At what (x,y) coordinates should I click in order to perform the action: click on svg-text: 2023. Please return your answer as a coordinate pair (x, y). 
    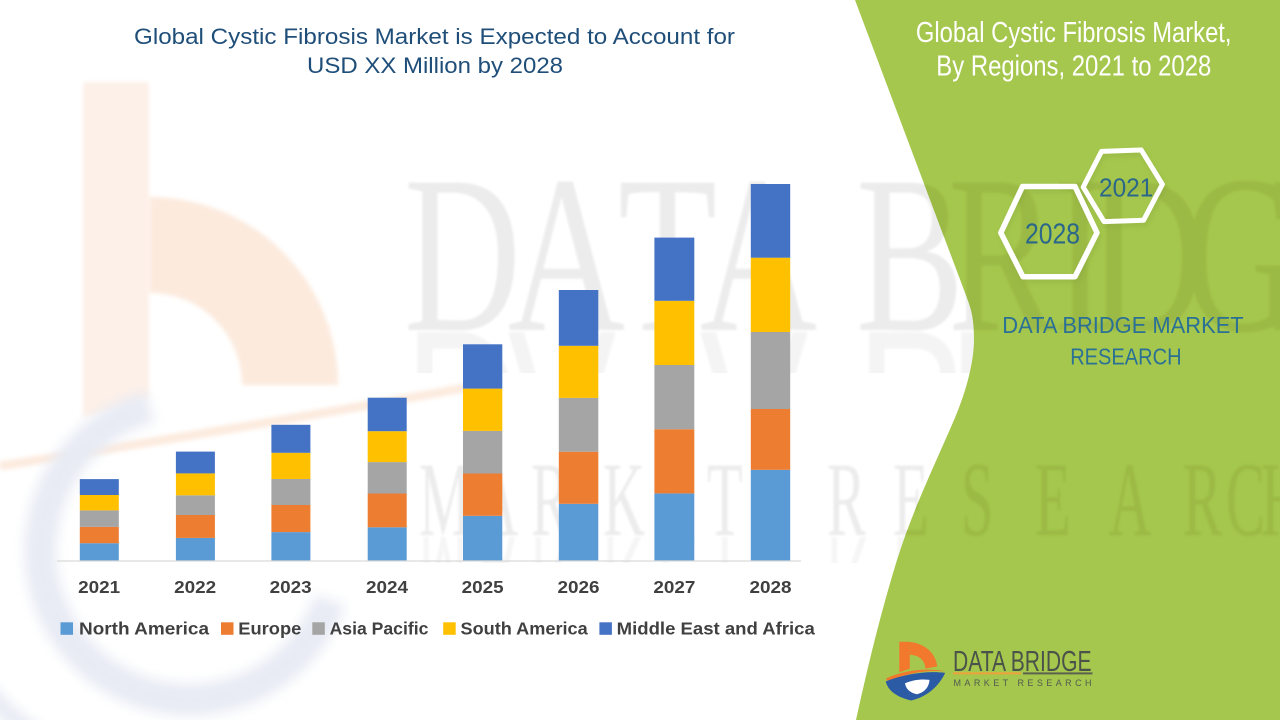
    Looking at the image, I should click on (291, 587).